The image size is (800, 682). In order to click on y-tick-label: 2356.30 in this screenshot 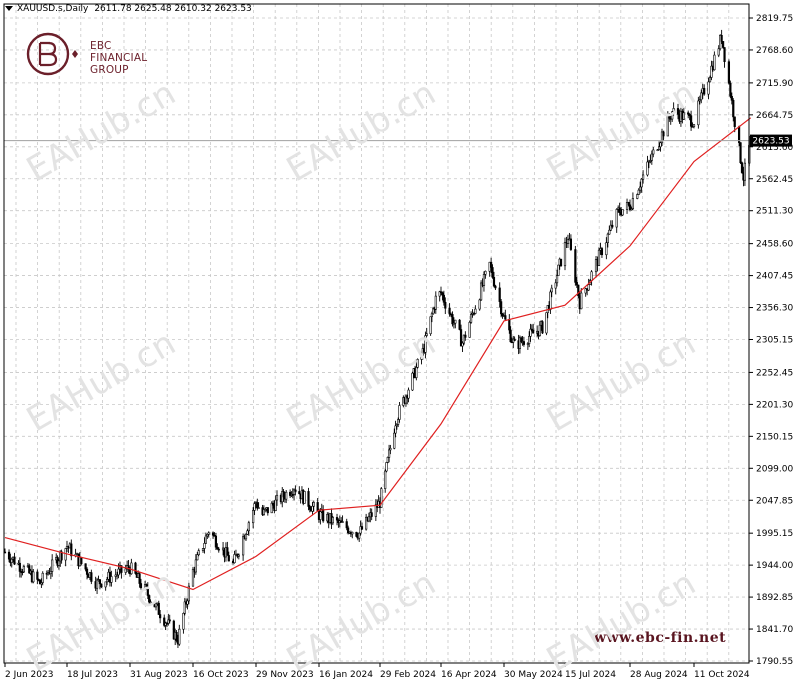, I will do `click(774, 309)`.